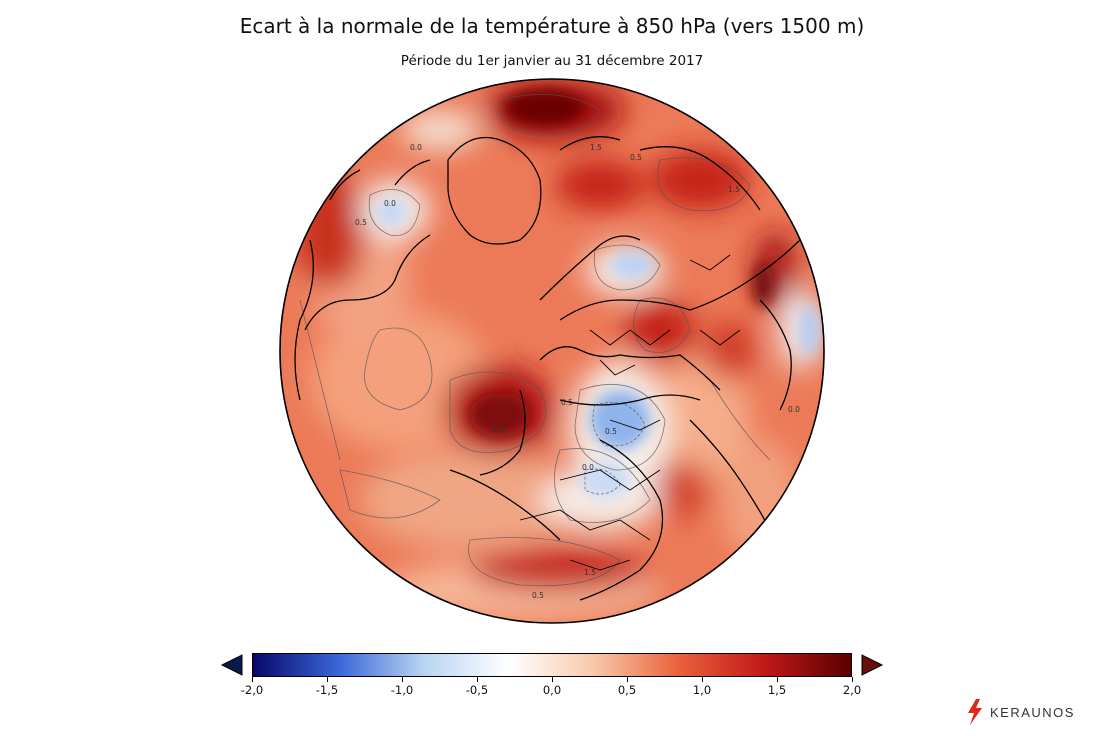 Image resolution: width=1104 pixels, height=736 pixels. Describe the element at coordinates (627, 690) in the screenshot. I see `colorbar-tick-label: 0,5` at that location.